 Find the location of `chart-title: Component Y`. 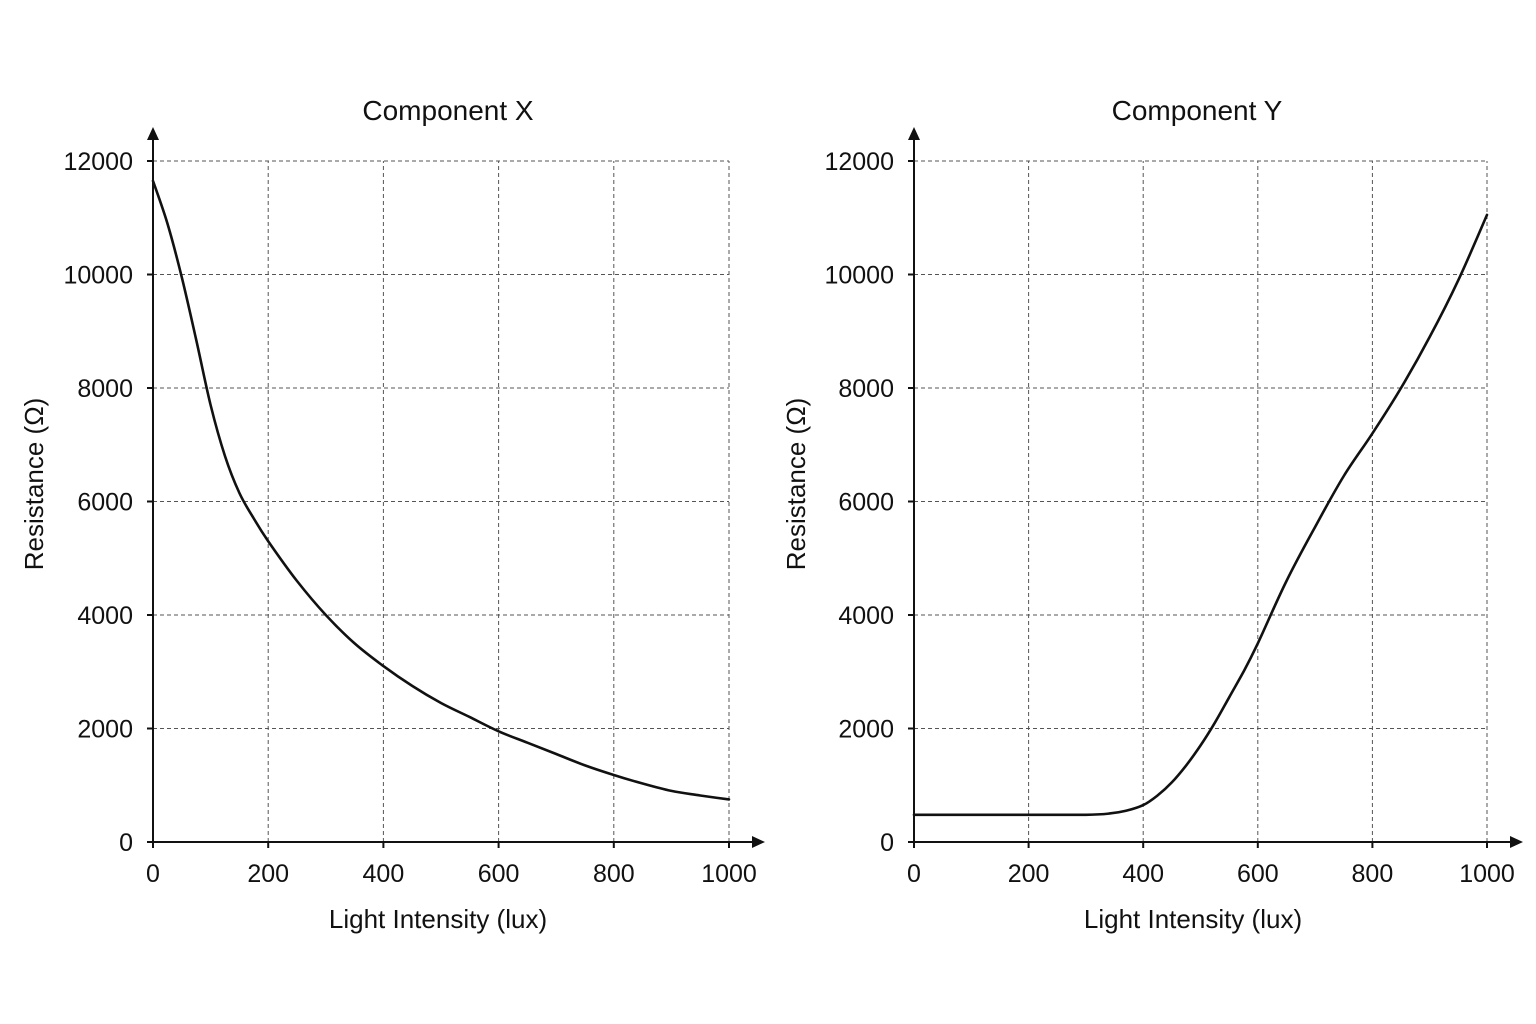

chart-title: Component Y is located at coordinates (1197, 110).